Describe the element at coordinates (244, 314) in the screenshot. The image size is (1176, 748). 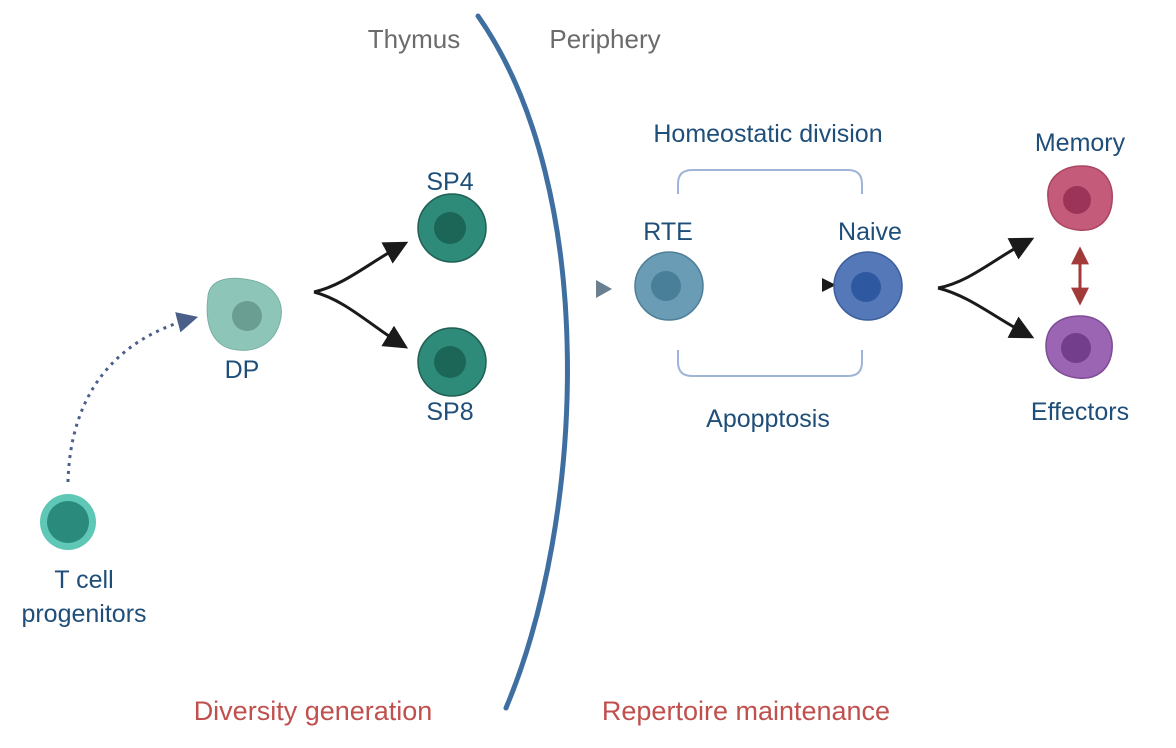
I see `dp-cell` at that location.